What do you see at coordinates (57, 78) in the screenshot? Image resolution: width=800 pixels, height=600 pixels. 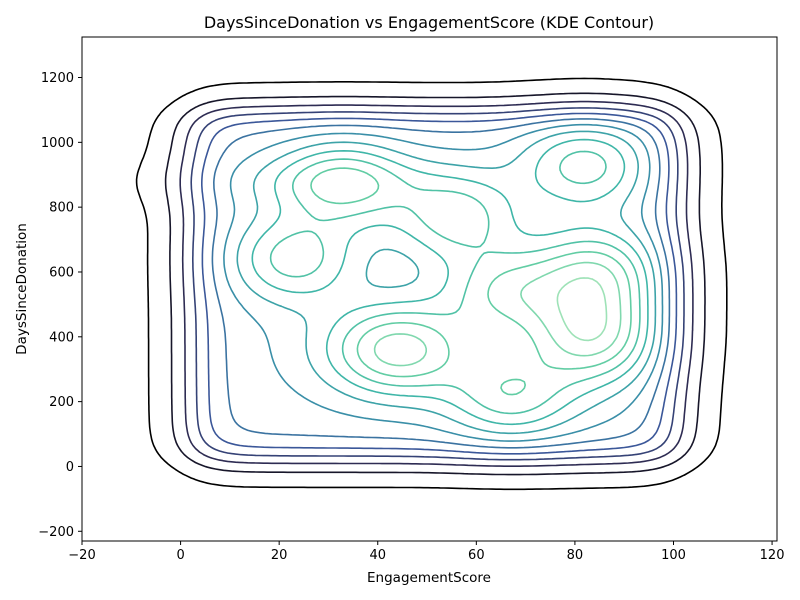 I see `y-tick-label: 1200` at bounding box center [57, 78].